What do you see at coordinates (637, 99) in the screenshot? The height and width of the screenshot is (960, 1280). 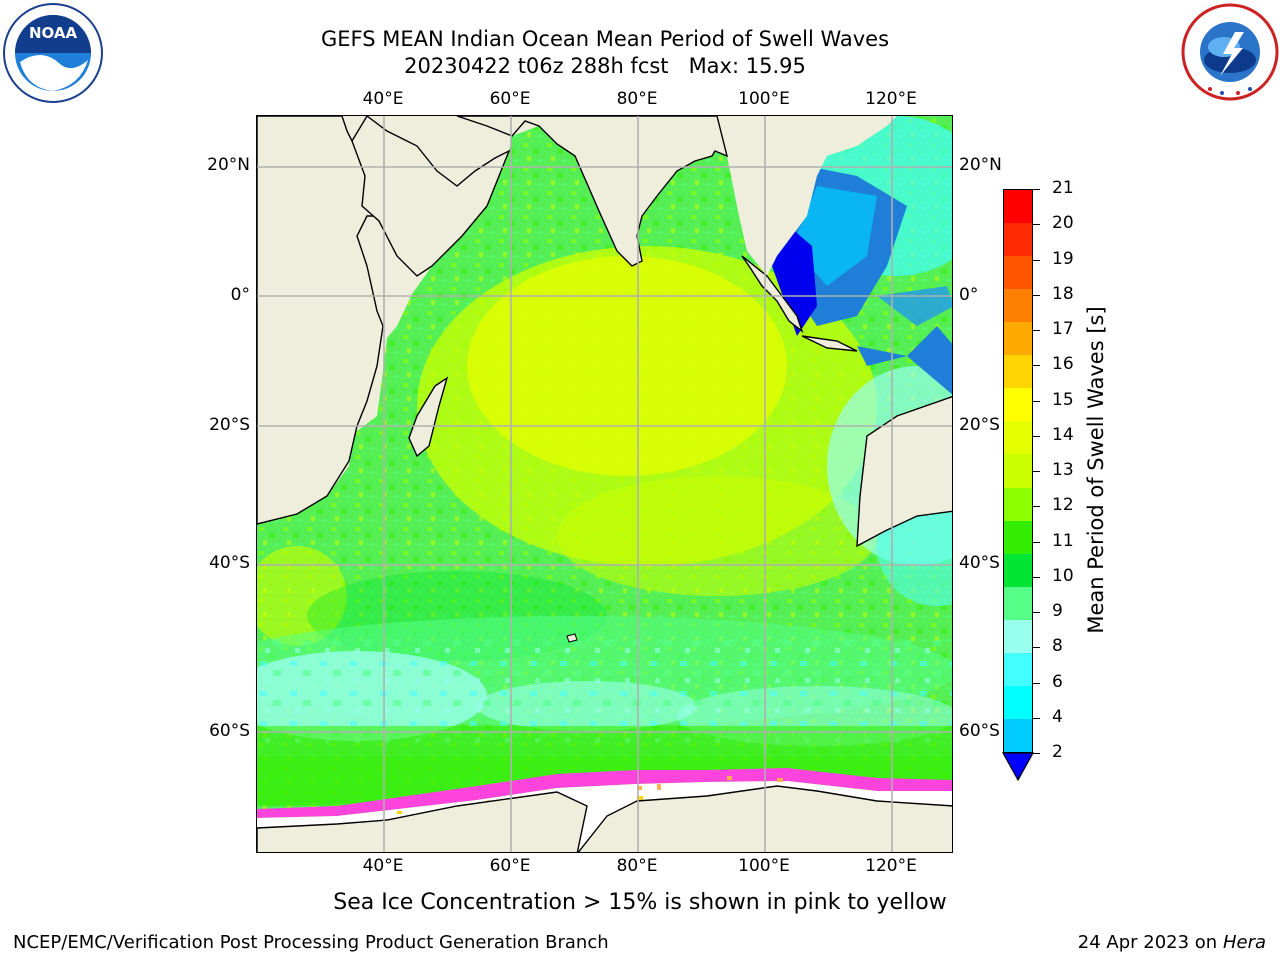 I see `top-tick-80e: 80°E` at bounding box center [637, 99].